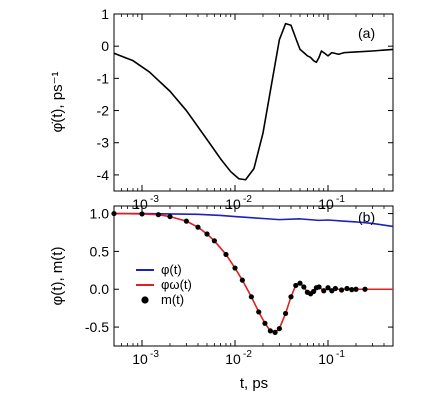  Describe the element at coordinates (247, 199) in the screenshot. I see `x-tick-exponent-a: -2` at that location.